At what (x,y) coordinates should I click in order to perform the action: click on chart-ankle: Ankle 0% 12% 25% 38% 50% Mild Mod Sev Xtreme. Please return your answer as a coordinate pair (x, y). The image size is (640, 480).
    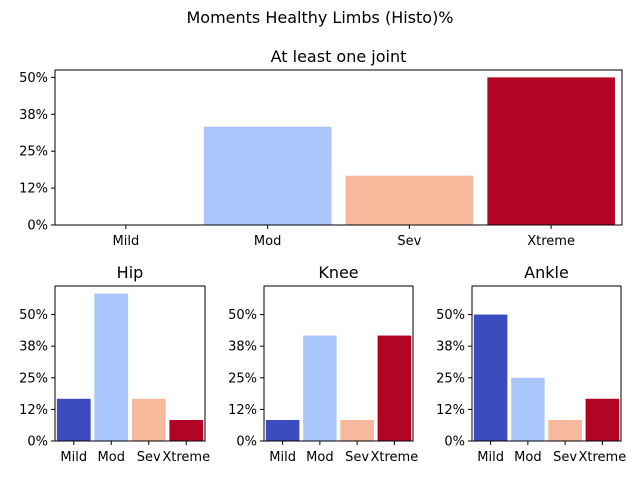
    Looking at the image, I should click on (531, 364).